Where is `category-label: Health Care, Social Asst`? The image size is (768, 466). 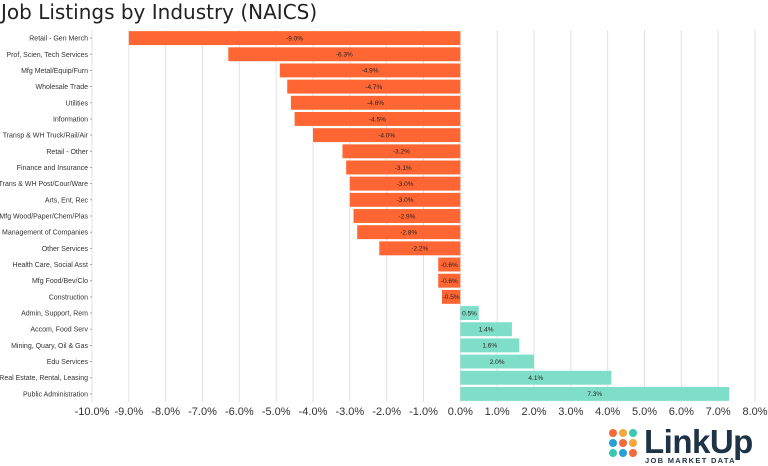 category-label: Health Care, Social Asst is located at coordinates (51, 265).